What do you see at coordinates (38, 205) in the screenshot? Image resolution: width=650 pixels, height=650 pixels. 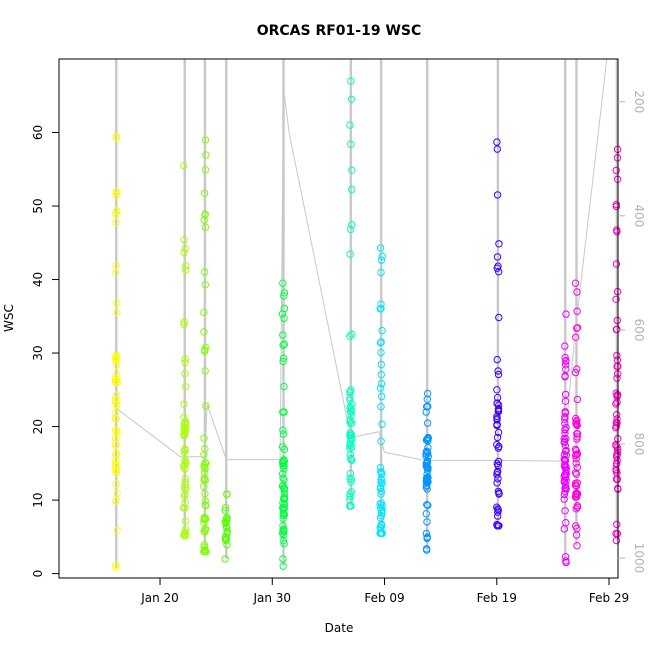 I see `y-tick-label: 50` at bounding box center [38, 205].